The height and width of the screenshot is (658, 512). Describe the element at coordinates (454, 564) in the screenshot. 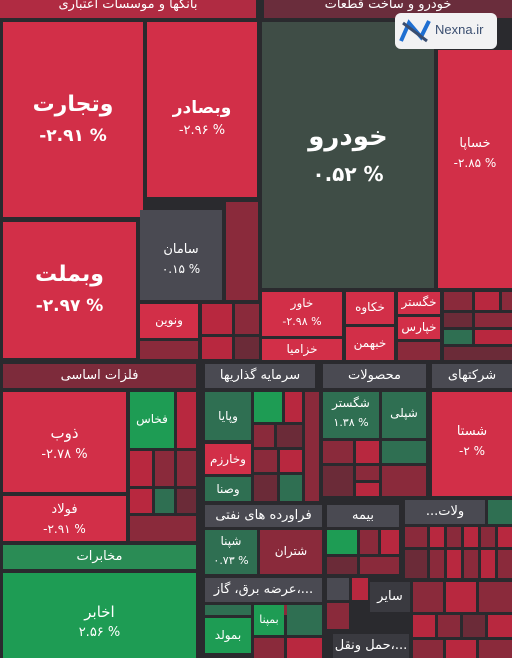

I see `tile-om-s9` at that location.